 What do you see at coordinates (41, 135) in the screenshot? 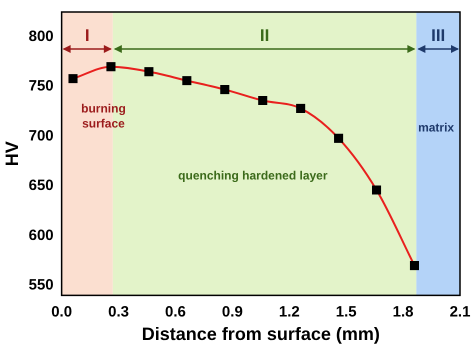
I see `y-tick-label: 700` at bounding box center [41, 135].